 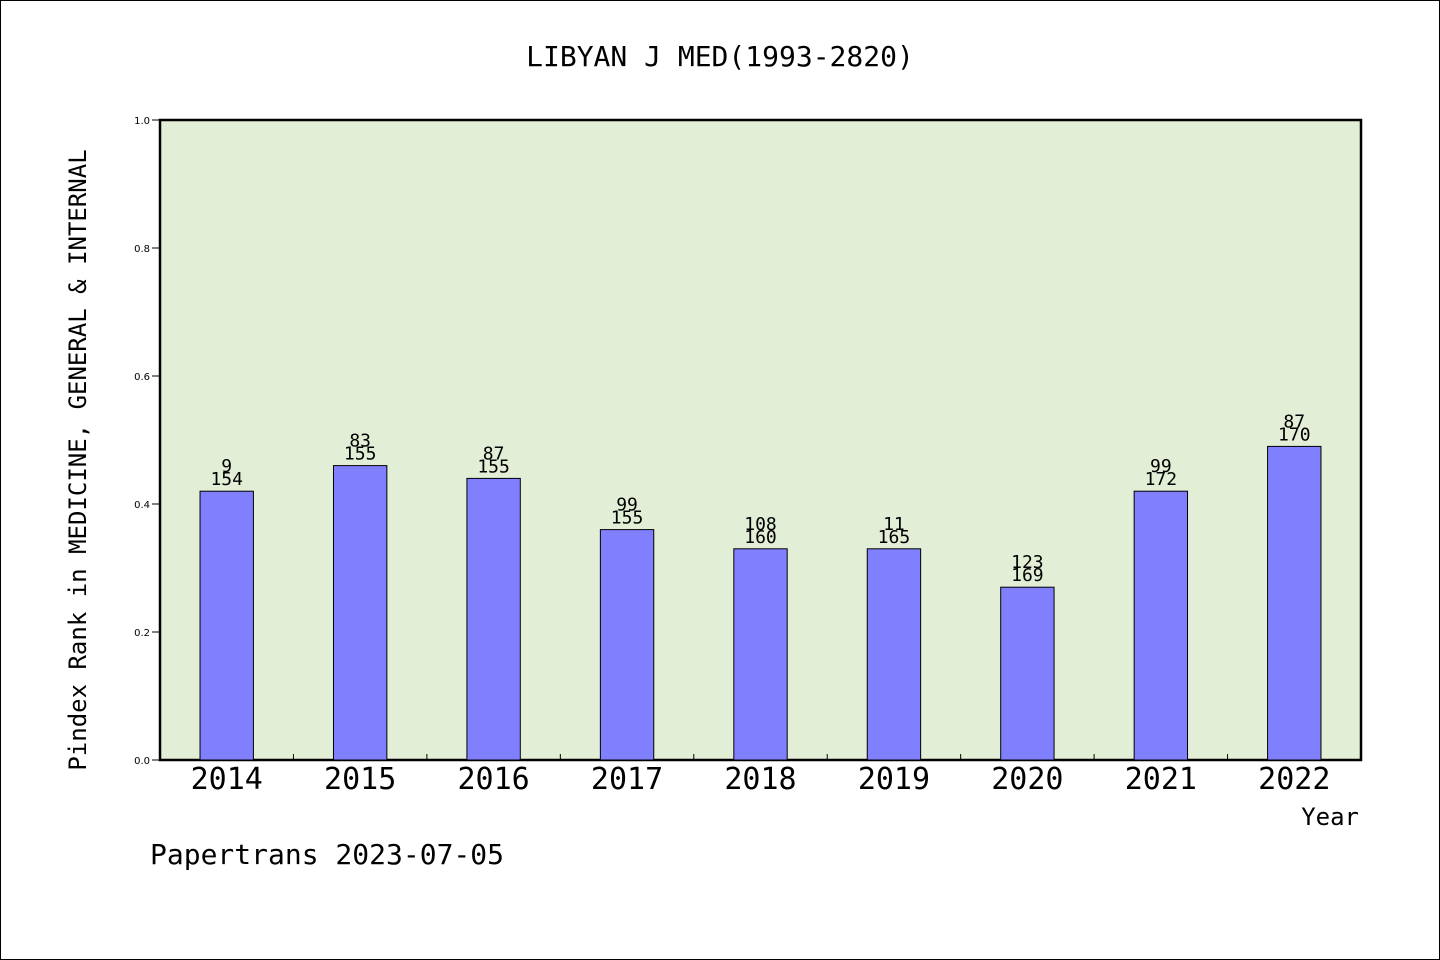 What do you see at coordinates (1294, 434) in the screenshot?
I see `bar-total-label: 170` at bounding box center [1294, 434].